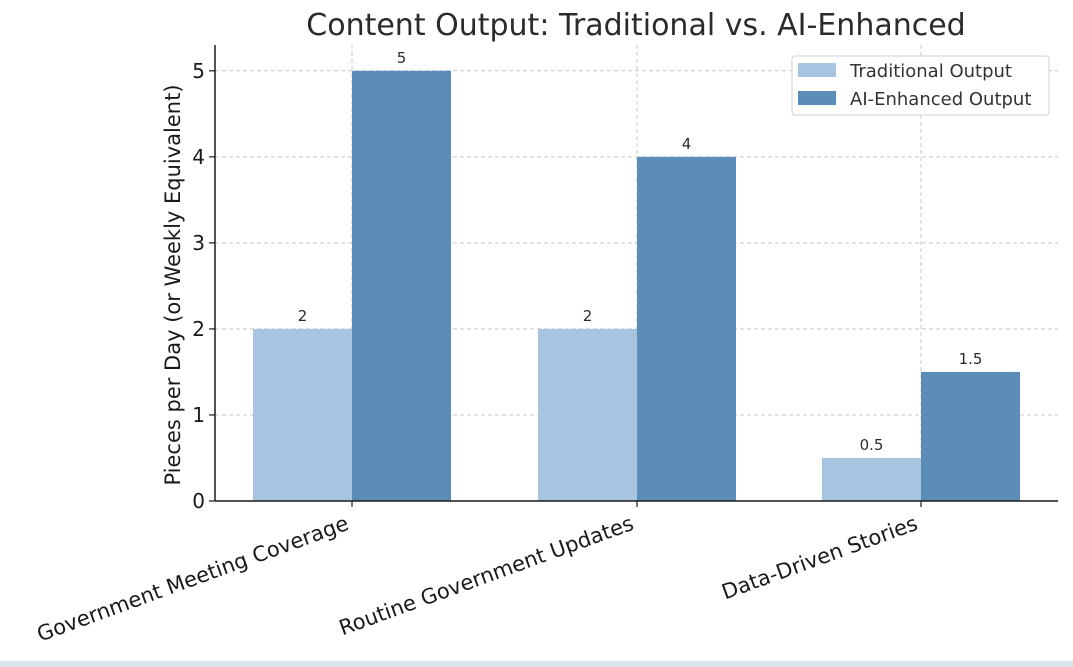  What do you see at coordinates (817, 70) in the screenshot?
I see `legend-swatch-traditional` at bounding box center [817, 70].